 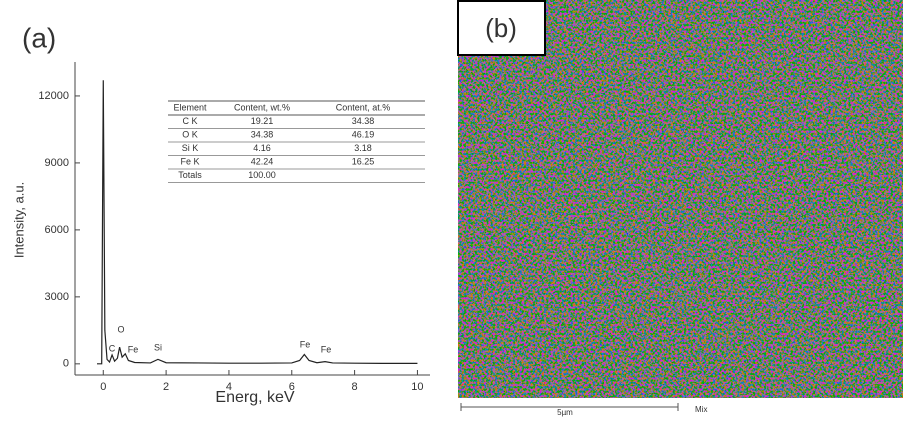 What do you see at coordinates (103, 387) in the screenshot?
I see `x-tick-label: 0` at bounding box center [103, 387].